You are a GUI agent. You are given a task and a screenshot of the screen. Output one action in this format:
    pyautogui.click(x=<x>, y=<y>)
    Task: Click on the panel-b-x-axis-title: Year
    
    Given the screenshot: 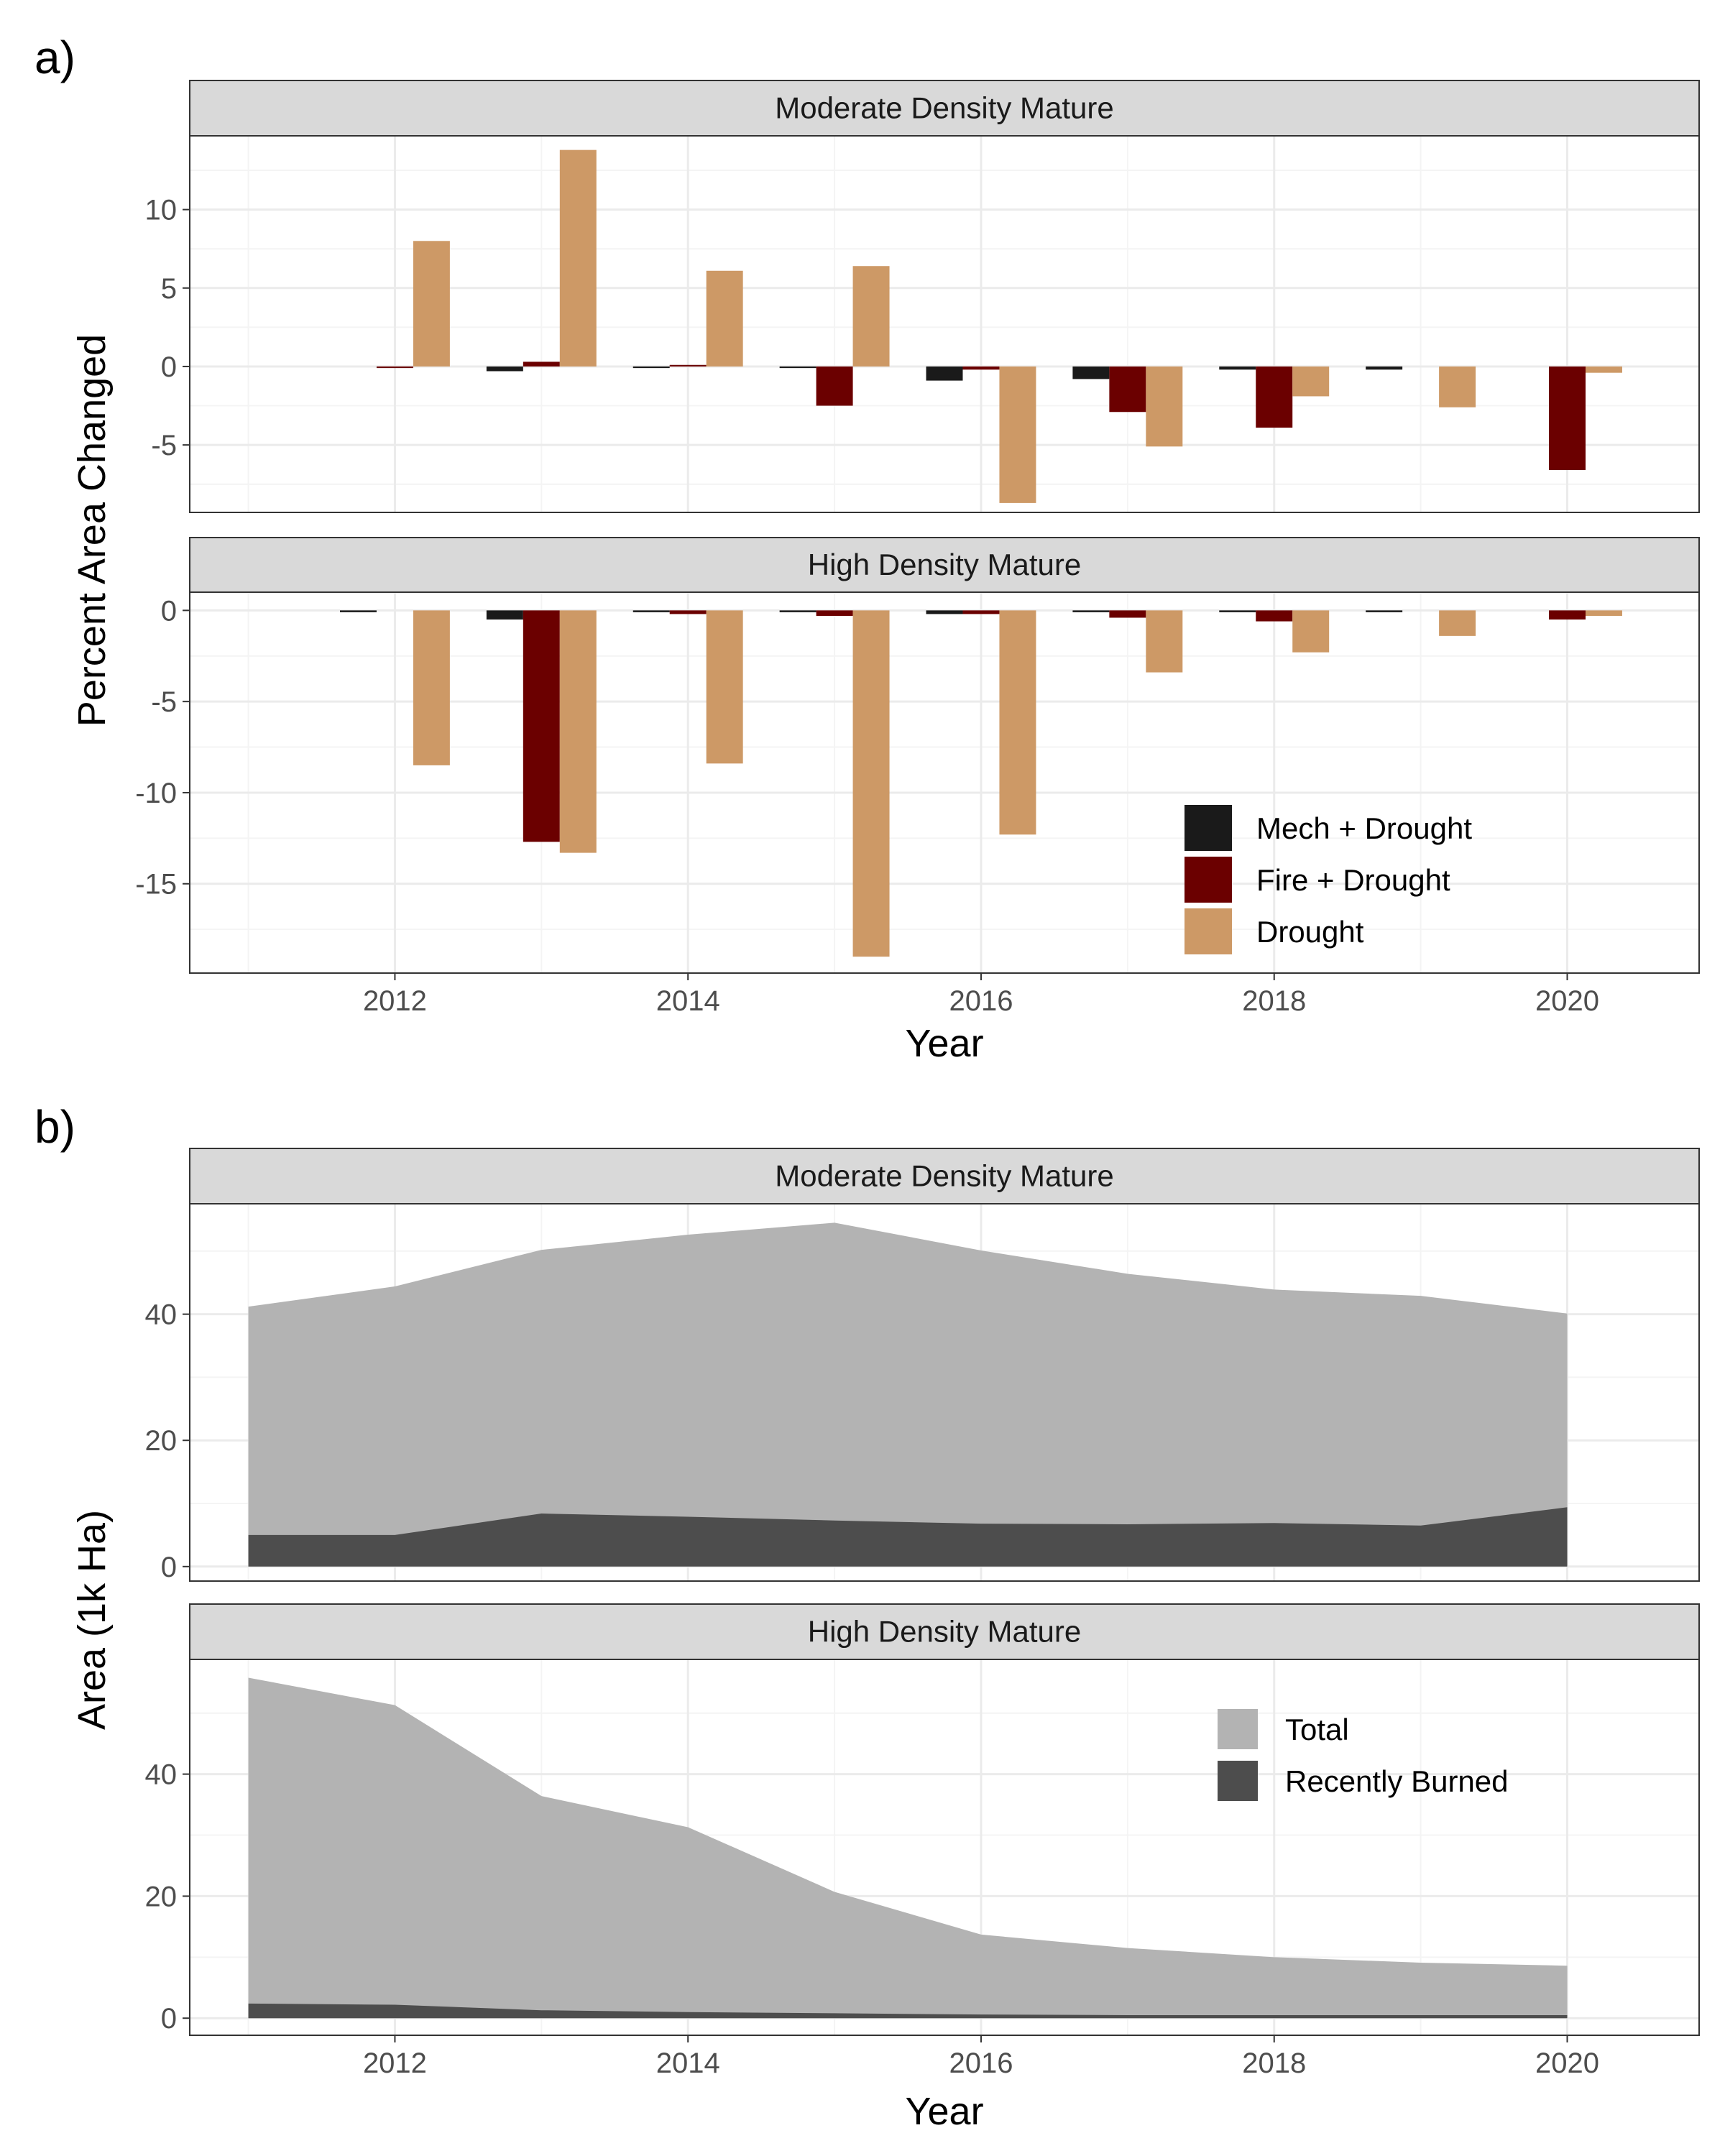 What is the action you would take?
    pyautogui.click(x=944, y=2111)
    